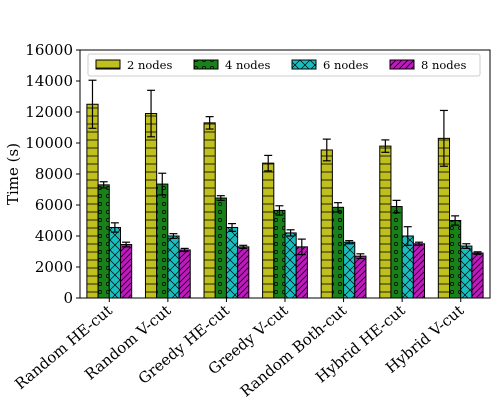  Describe the element at coordinates (49, 112) in the screenshot. I see `y-tick-label: 12000` at that location.